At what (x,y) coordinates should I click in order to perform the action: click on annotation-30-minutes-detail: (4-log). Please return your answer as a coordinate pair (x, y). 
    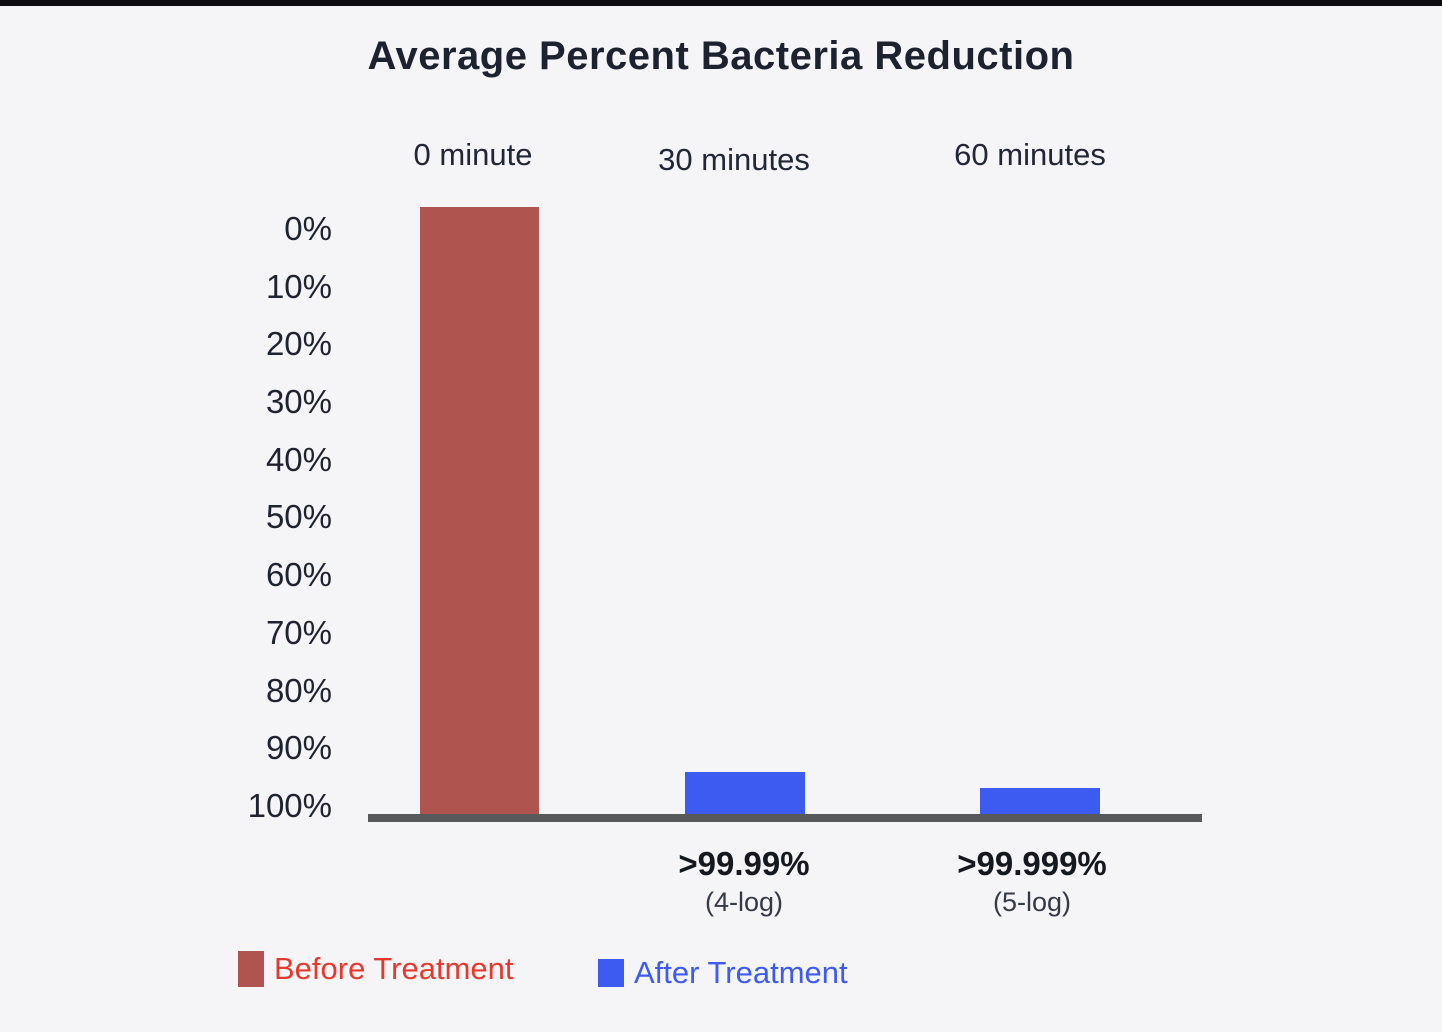
    Looking at the image, I should click on (744, 902).